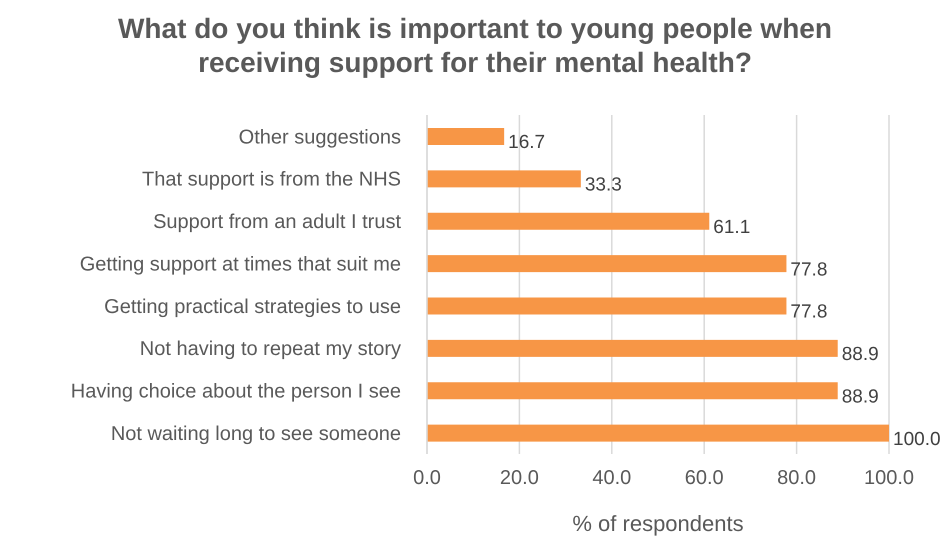 The height and width of the screenshot is (537, 947). Describe the element at coordinates (519, 478) in the screenshot. I see `x-tick-label: 20.0` at that location.